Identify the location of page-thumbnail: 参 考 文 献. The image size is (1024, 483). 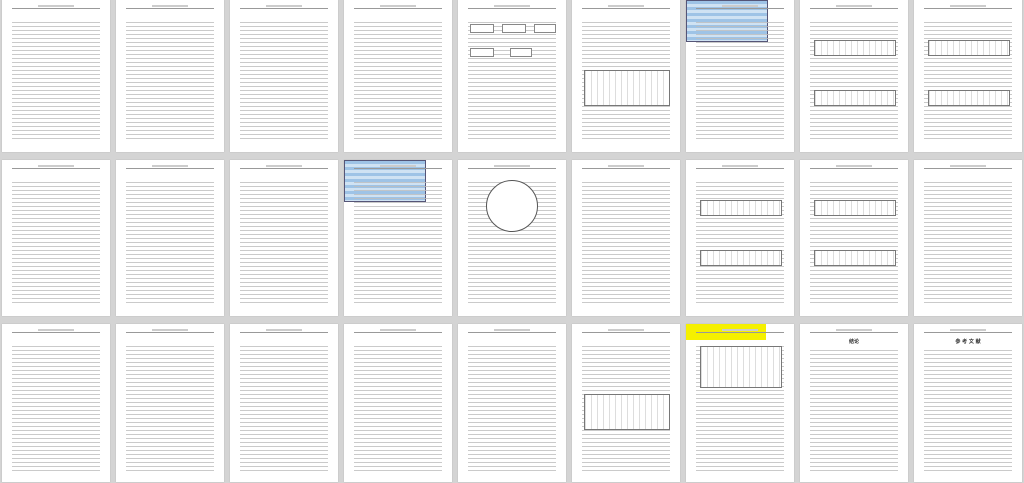
(968, 403).